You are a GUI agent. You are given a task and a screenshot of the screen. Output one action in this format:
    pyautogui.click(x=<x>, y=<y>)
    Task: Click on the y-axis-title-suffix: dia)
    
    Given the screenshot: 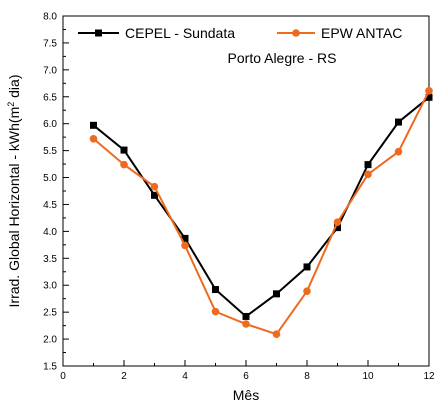 What is the action you would take?
    pyautogui.click(x=14, y=88)
    